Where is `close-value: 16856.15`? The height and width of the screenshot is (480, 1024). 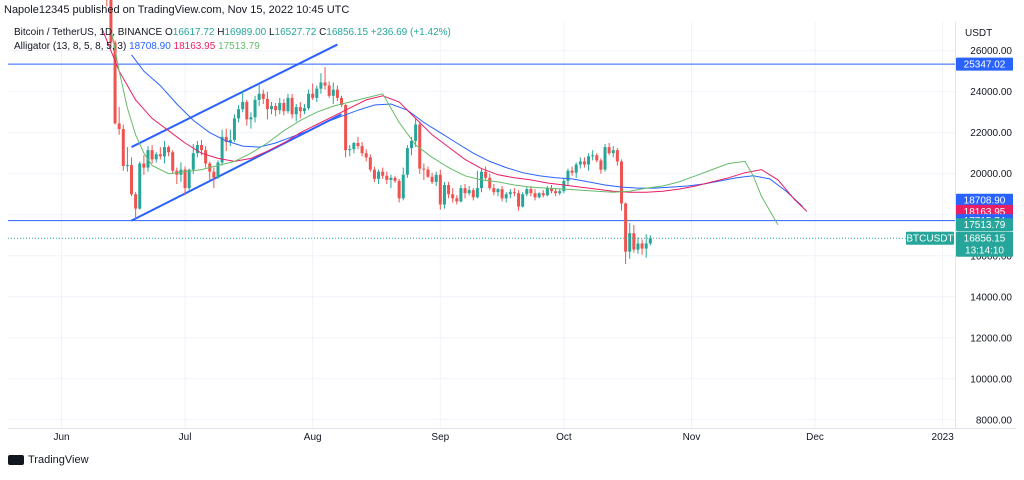
close-value: 16856.15 is located at coordinates (347, 32).